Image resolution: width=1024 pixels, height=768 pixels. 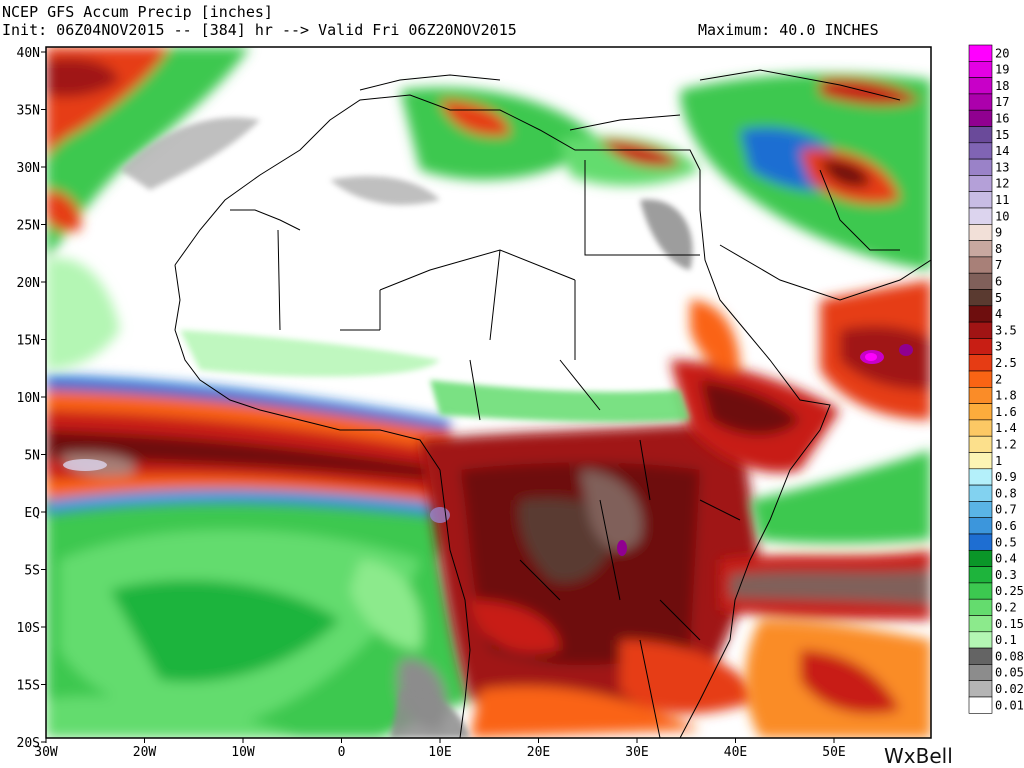 I want to click on lat-tick-label: 25N, so click(x=28, y=226).